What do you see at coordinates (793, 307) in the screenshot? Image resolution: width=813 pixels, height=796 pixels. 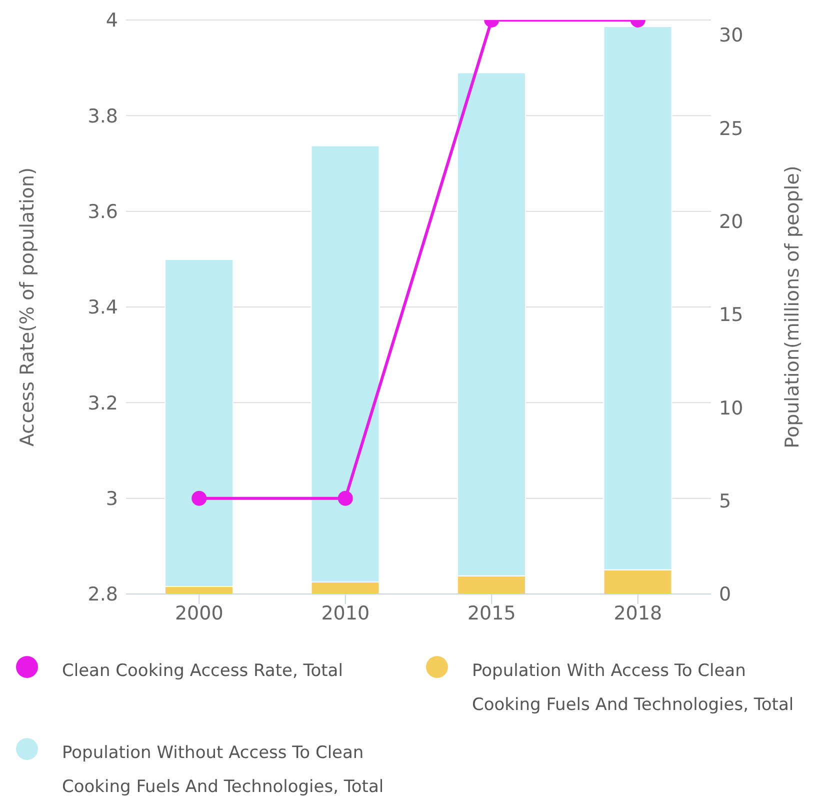 I see `y2-axis-title: Population(millions of people)` at bounding box center [793, 307].